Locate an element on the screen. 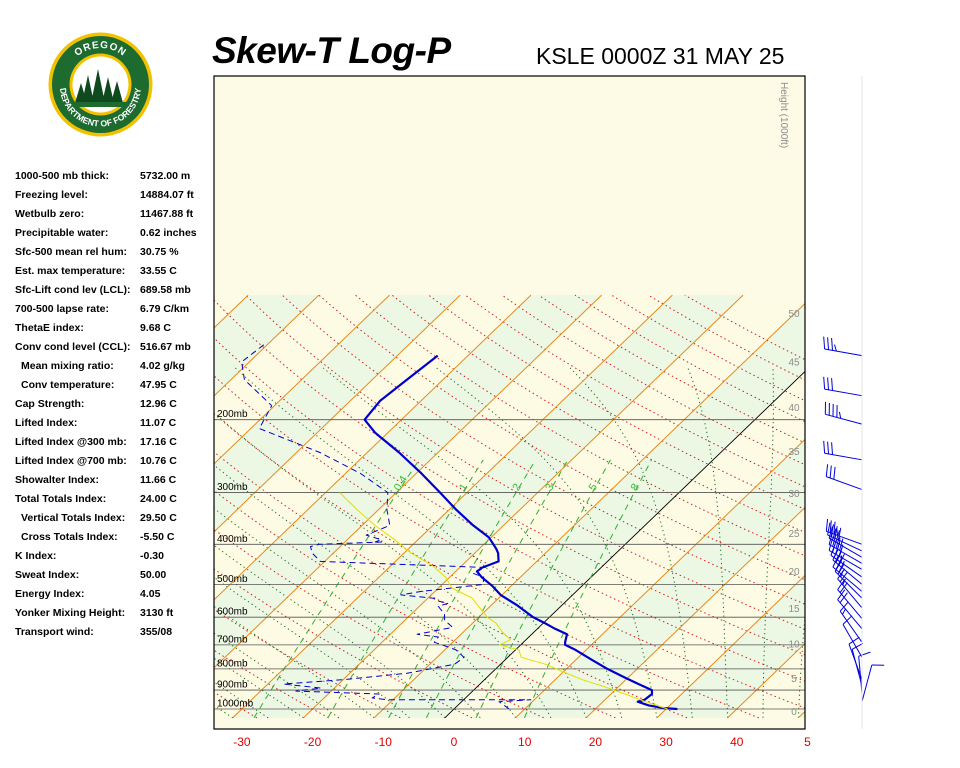 The height and width of the screenshot is (768, 960). index-value: 516.67 mb is located at coordinates (165, 347).